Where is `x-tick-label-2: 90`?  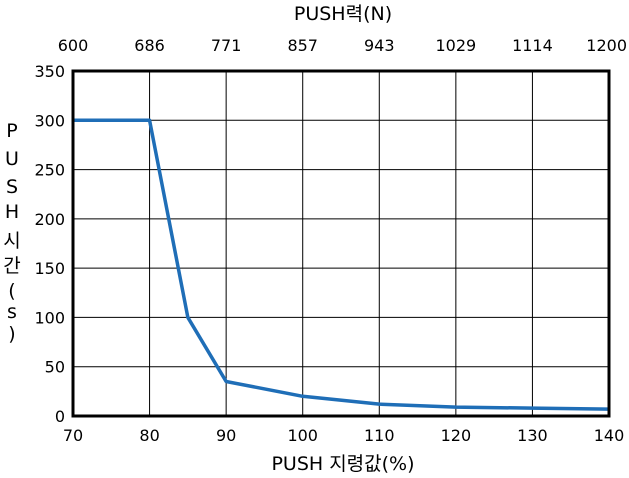
x-tick-label-2: 90 is located at coordinates (226, 435).